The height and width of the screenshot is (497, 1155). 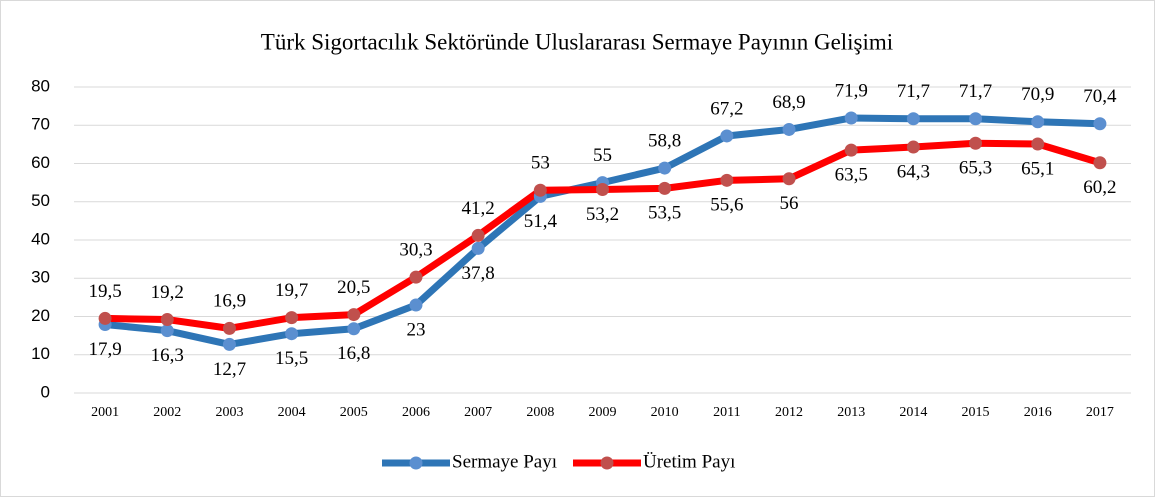 What do you see at coordinates (478, 208) in the screenshot?
I see `value-label: 41,2` at bounding box center [478, 208].